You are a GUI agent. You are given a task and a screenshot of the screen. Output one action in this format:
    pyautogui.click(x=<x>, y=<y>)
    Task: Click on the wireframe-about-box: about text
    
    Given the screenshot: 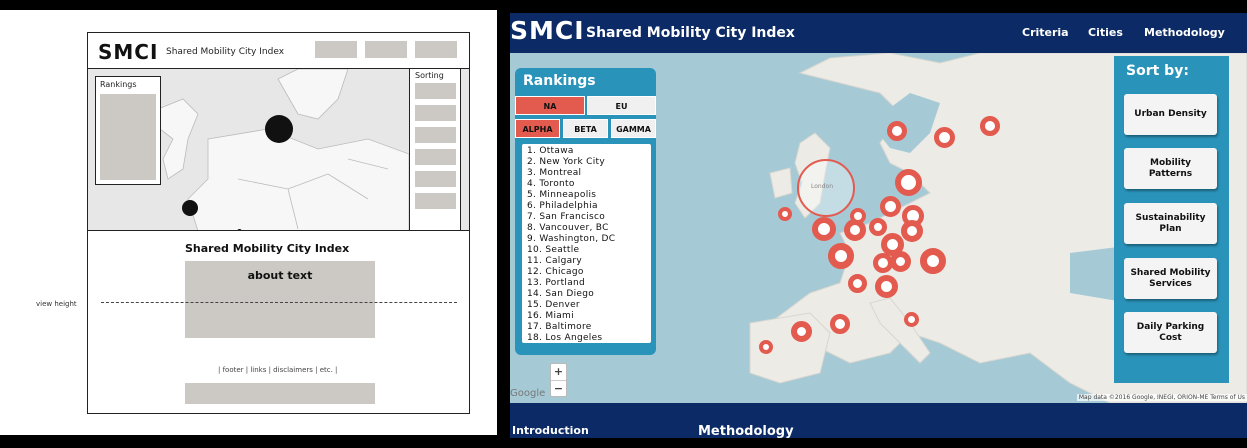 What is the action you would take?
    pyautogui.click(x=280, y=299)
    